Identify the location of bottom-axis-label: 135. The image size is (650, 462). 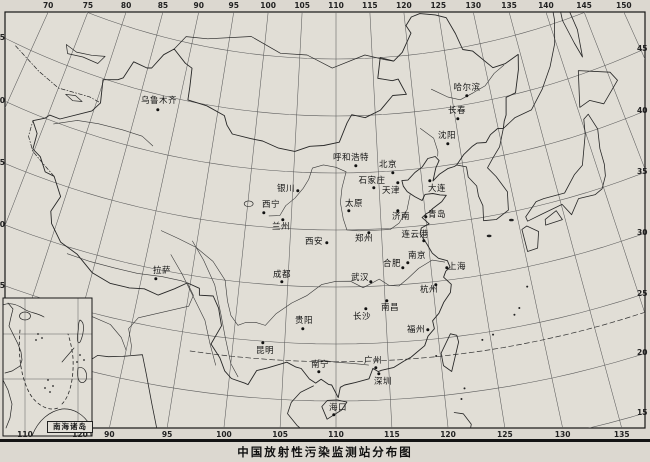
(621, 434).